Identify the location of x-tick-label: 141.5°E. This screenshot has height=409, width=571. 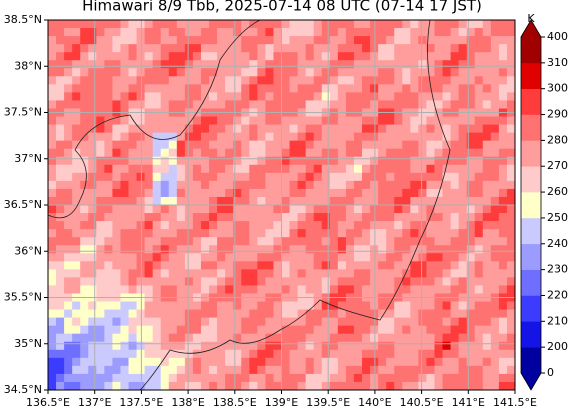
(515, 402).